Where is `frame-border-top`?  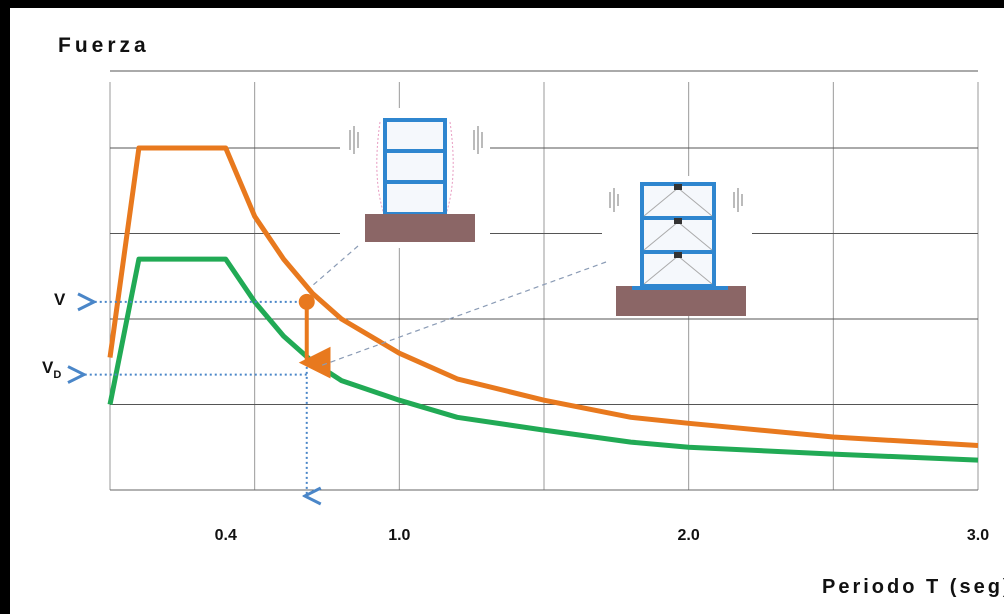
frame-border-top is located at coordinates (502, 4).